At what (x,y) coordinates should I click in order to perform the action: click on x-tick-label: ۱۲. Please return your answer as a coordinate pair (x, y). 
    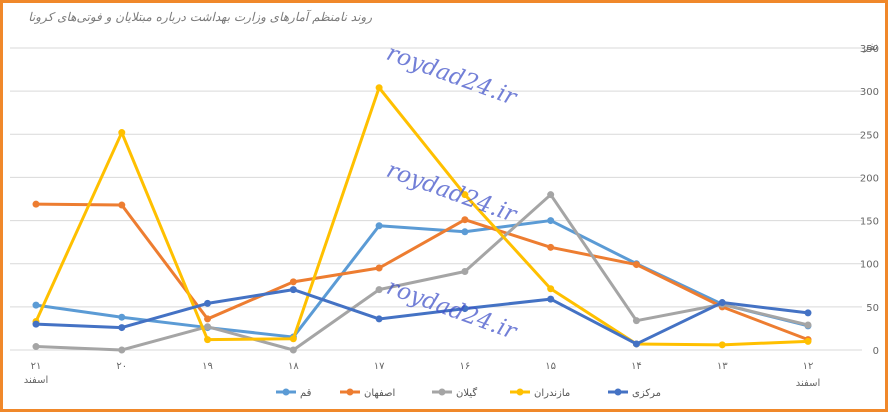
    Looking at the image, I should click on (808, 366).